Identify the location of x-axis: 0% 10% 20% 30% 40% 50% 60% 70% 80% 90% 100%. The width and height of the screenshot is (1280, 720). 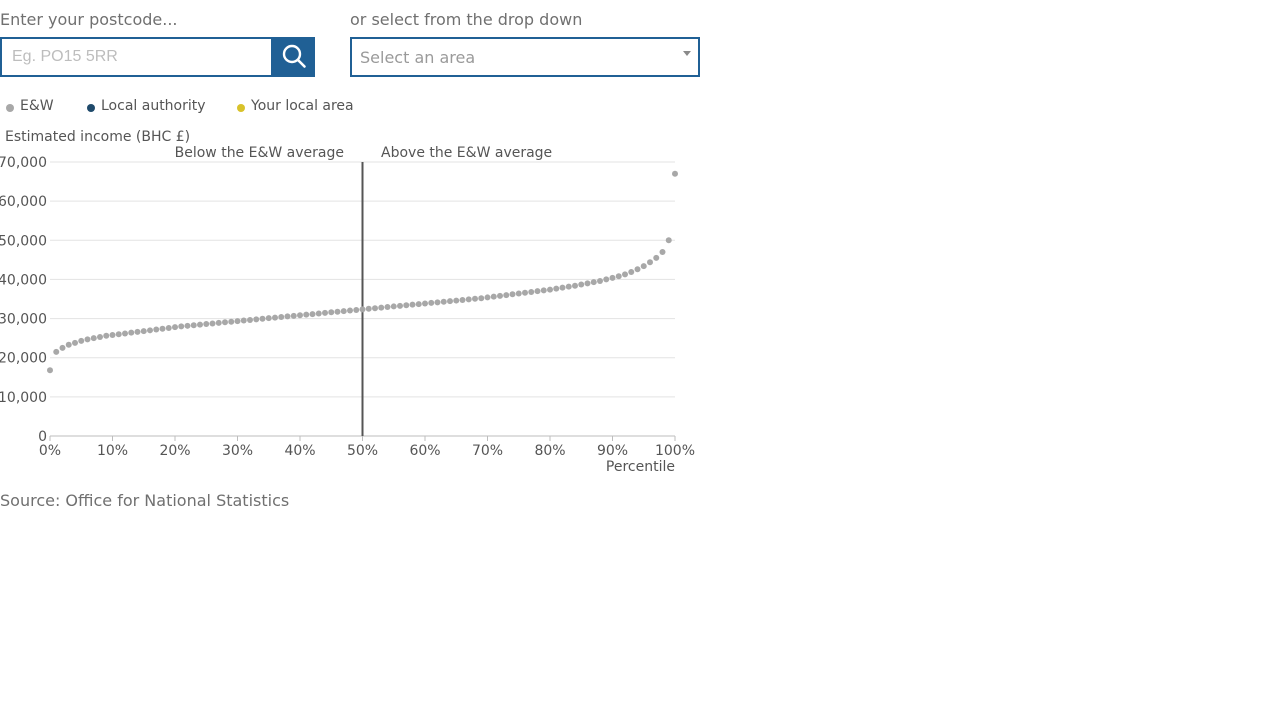
(367, 447).